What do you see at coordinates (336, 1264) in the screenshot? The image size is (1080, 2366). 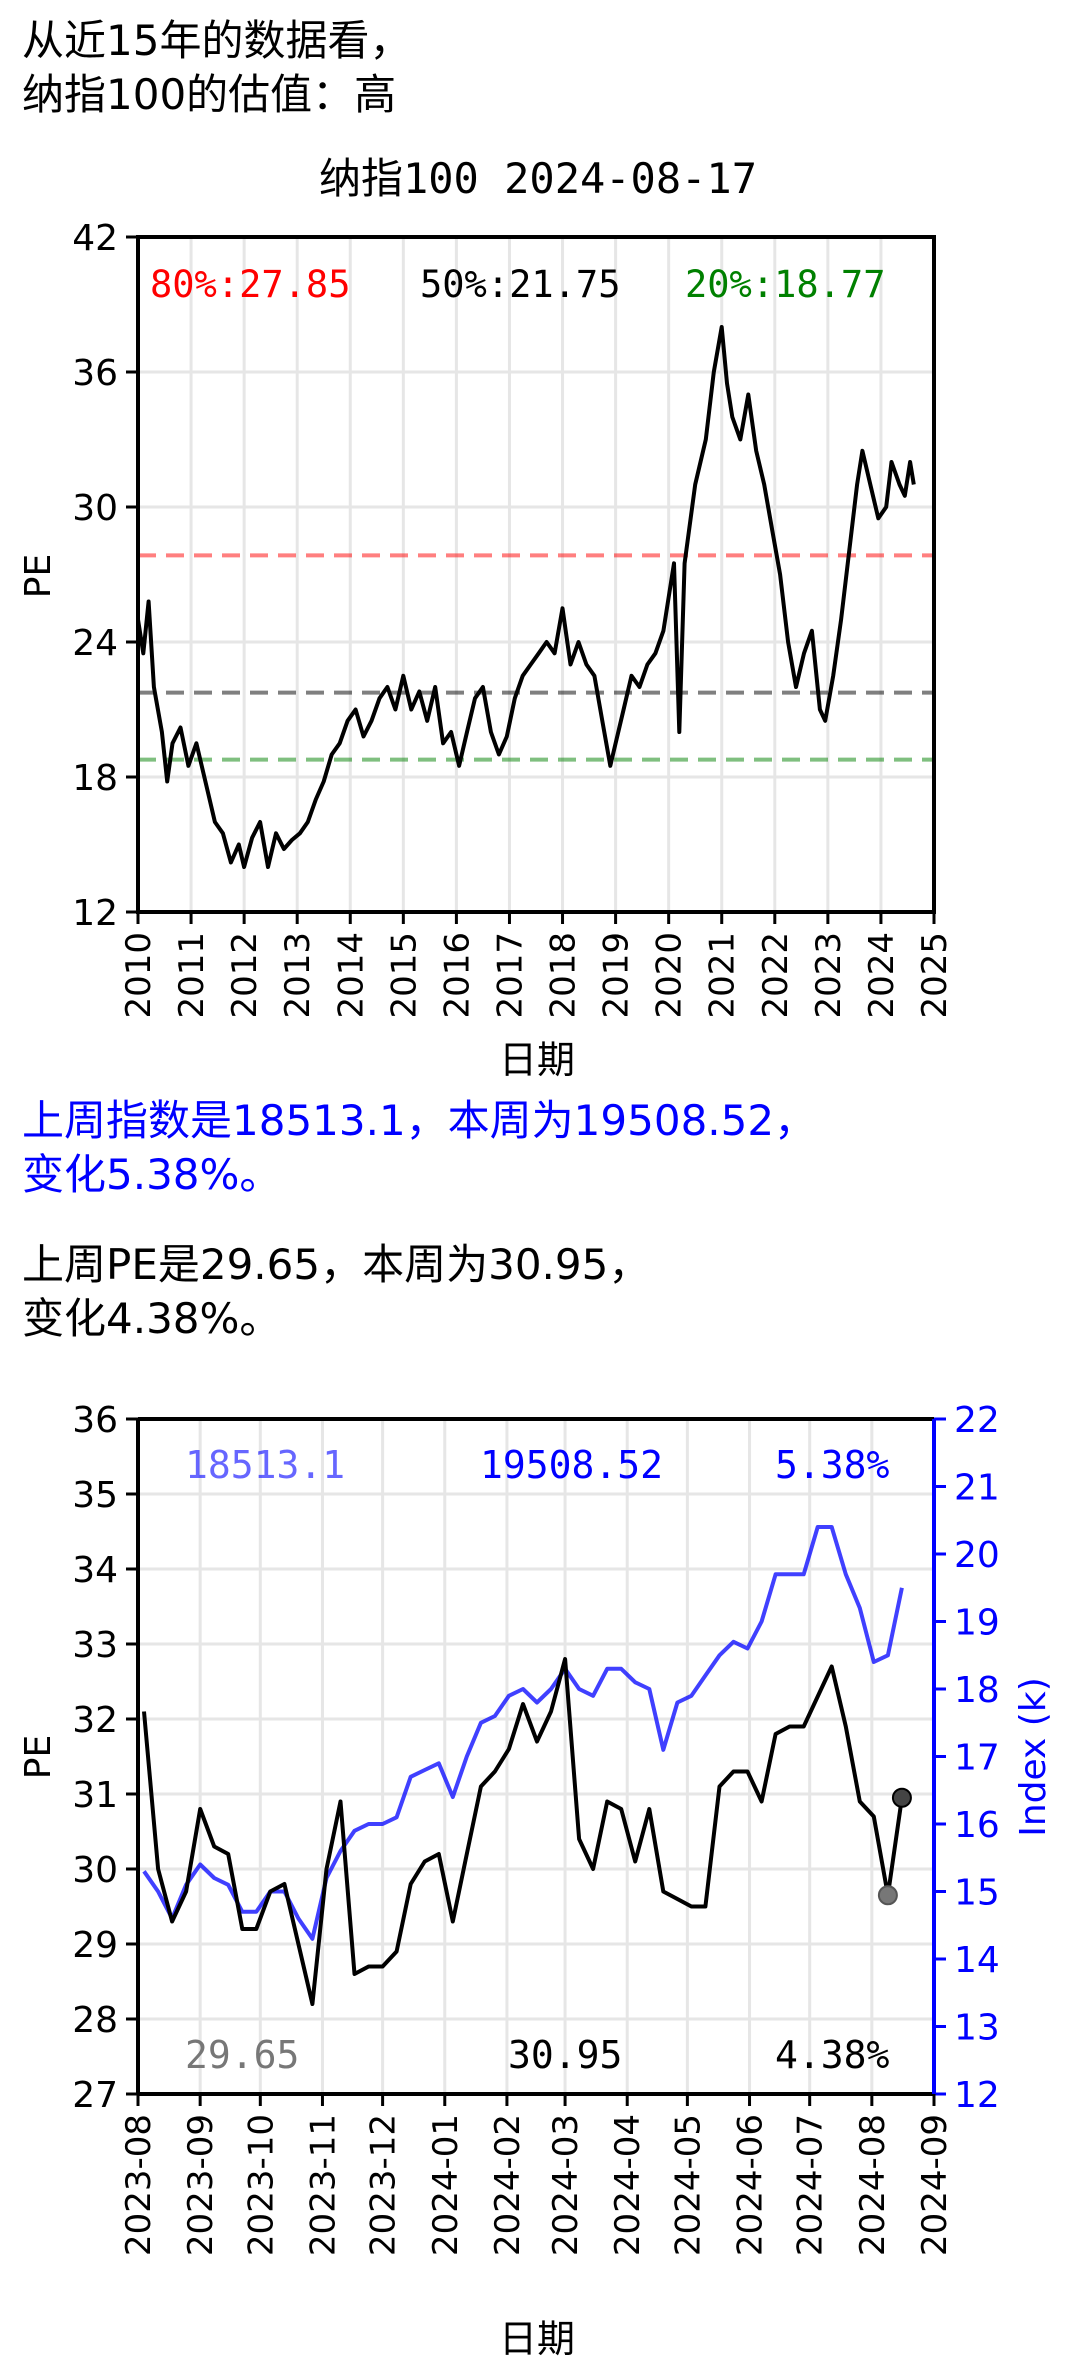 I see `pe-summary-line-1: 上周PE是29.65，本周为30.95，` at bounding box center [336, 1264].